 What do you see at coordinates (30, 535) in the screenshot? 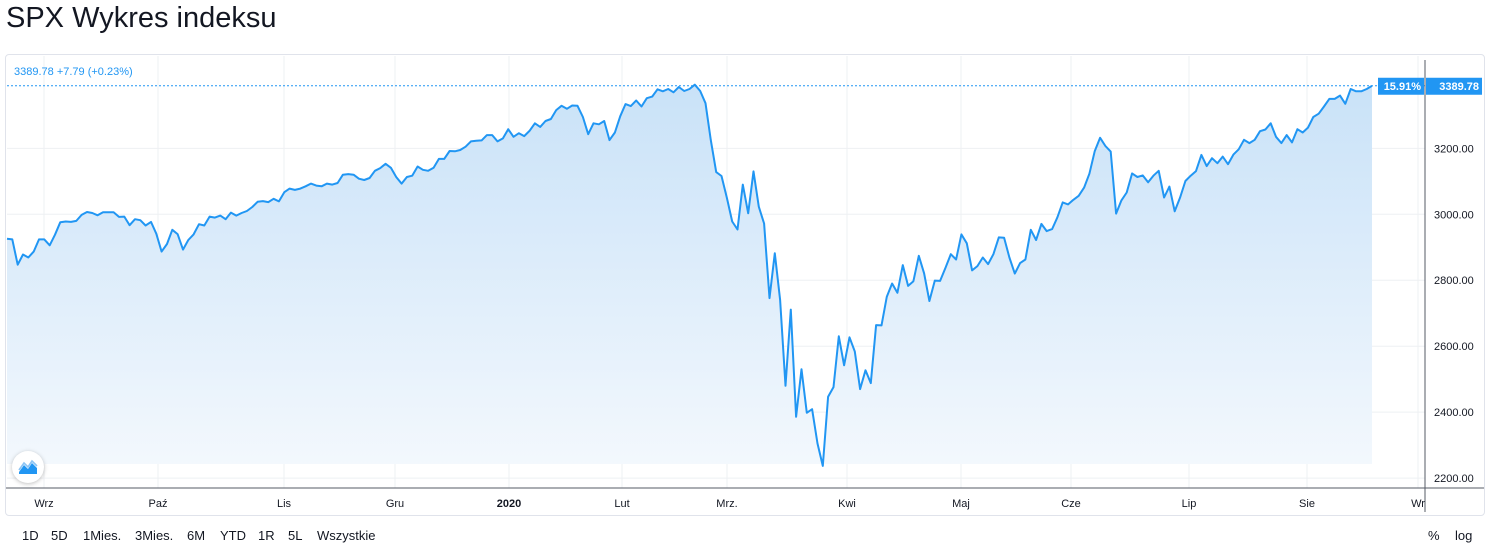
I see `range-button-1d: 1D` at bounding box center [30, 535].